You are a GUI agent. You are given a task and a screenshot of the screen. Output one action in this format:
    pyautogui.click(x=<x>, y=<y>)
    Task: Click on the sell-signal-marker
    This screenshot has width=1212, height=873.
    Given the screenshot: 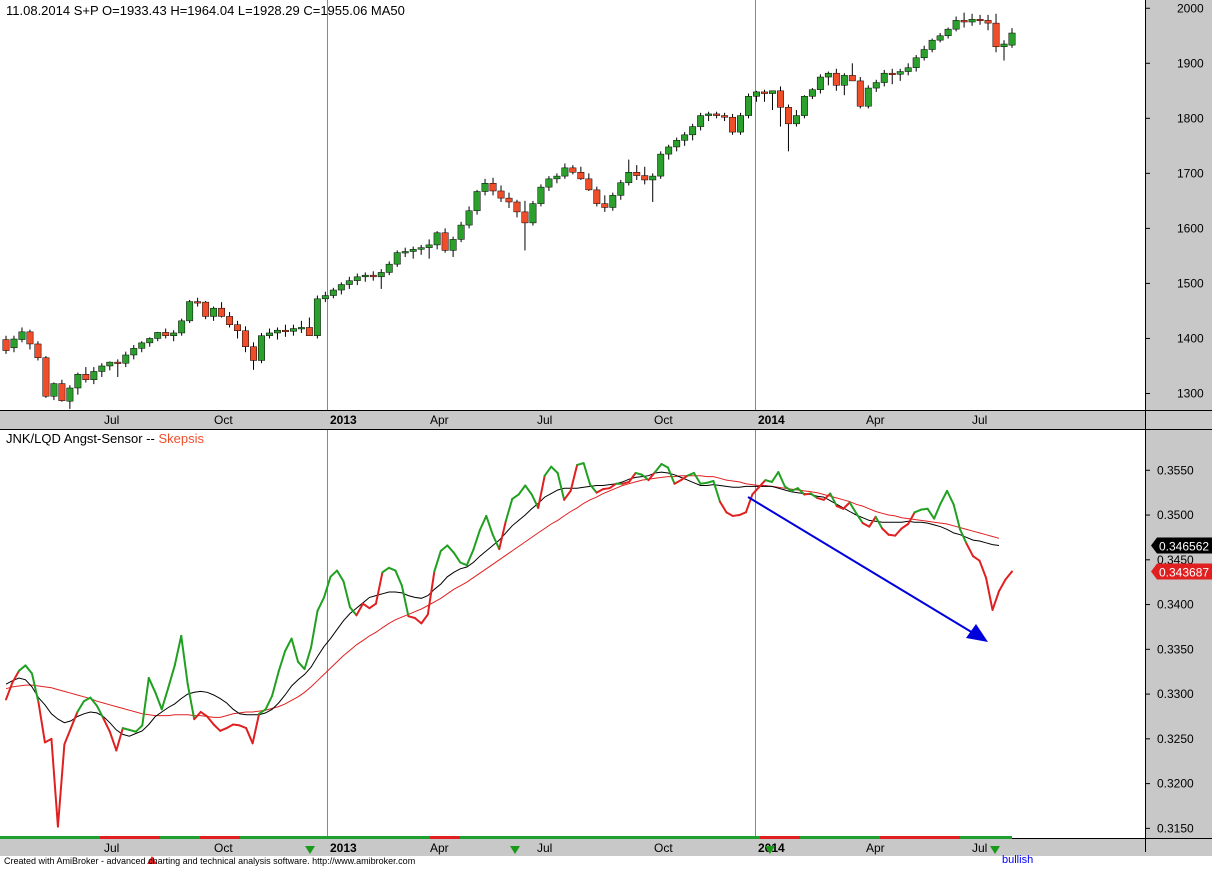 What is the action you would take?
    pyautogui.click(x=152, y=860)
    